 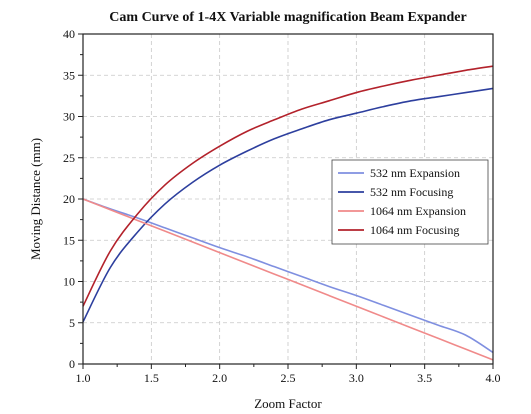 What do you see at coordinates (151, 378) in the screenshot?
I see `x-tick-label: 1.5` at bounding box center [151, 378].